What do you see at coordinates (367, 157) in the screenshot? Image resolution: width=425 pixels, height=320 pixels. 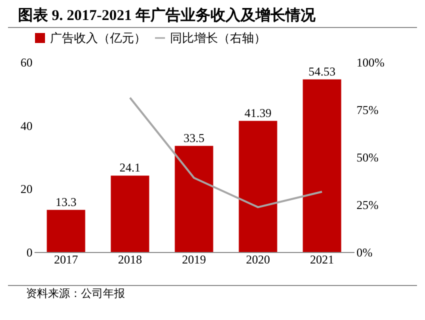 I see `y2-tick-label: 50%` at bounding box center [367, 157].